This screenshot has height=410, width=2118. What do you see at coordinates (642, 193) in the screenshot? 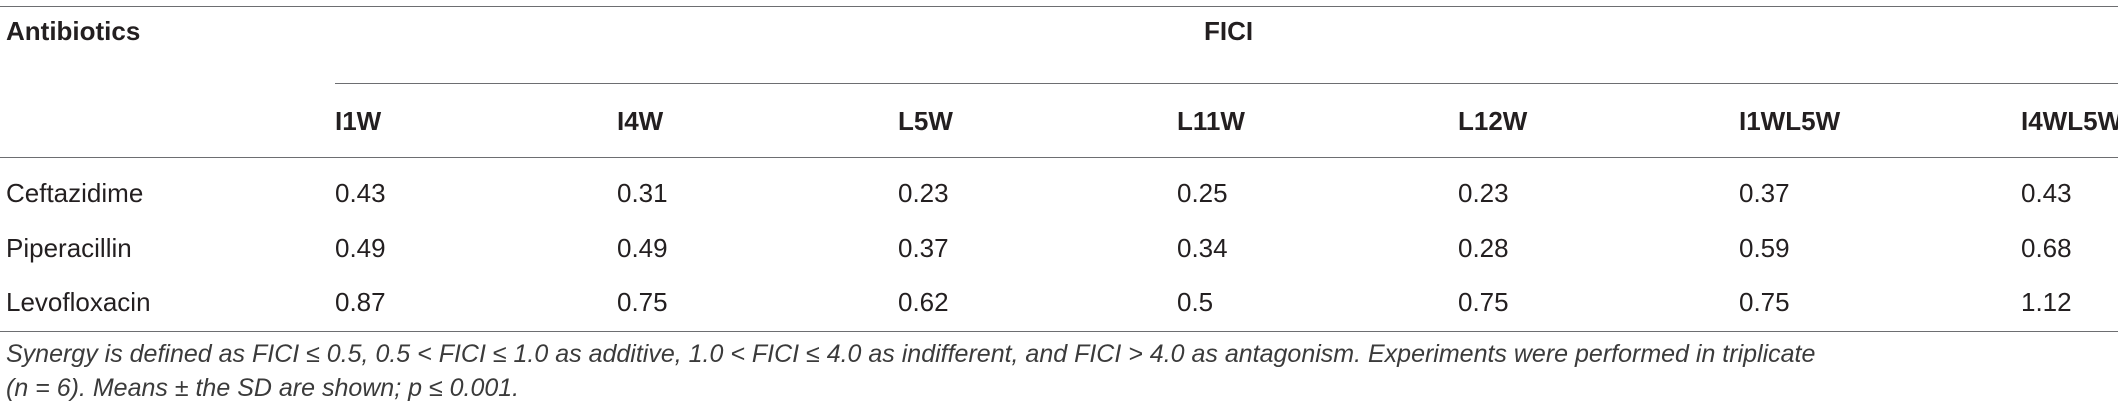
I see `table-cell: 0.31` at bounding box center [642, 193].